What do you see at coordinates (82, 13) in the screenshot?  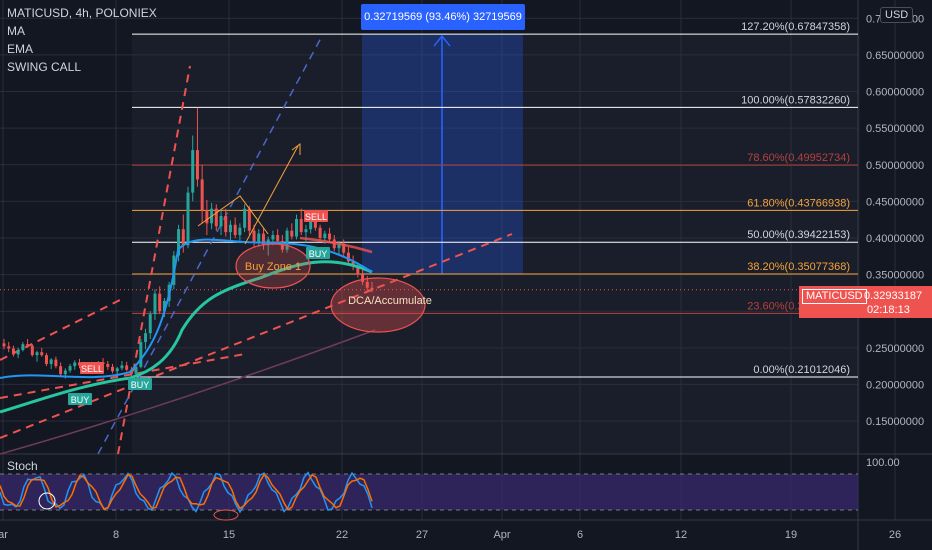 I see `legend-title: MATICUSD, 4h, POLONIEX` at bounding box center [82, 13].